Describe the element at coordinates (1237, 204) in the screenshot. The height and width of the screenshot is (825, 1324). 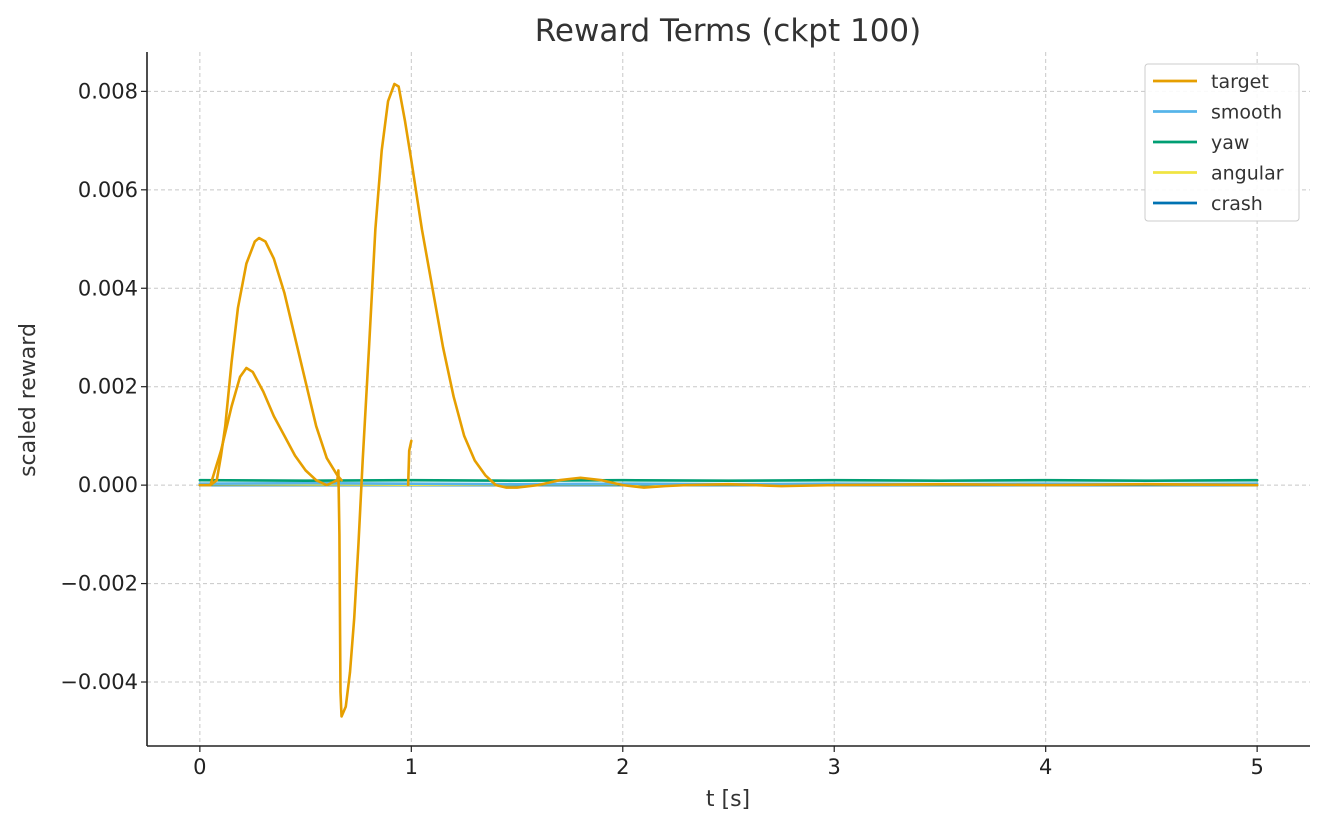
I see `legend-label-crash: crash` at that location.